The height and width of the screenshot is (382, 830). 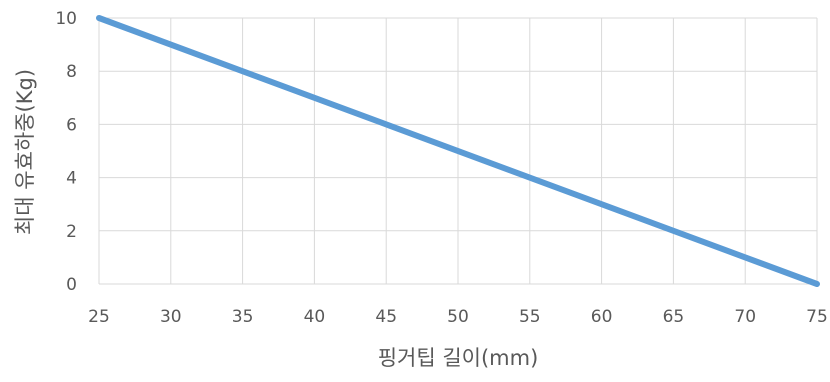 What do you see at coordinates (530, 317) in the screenshot?
I see `x-tick-label: 55` at bounding box center [530, 317].